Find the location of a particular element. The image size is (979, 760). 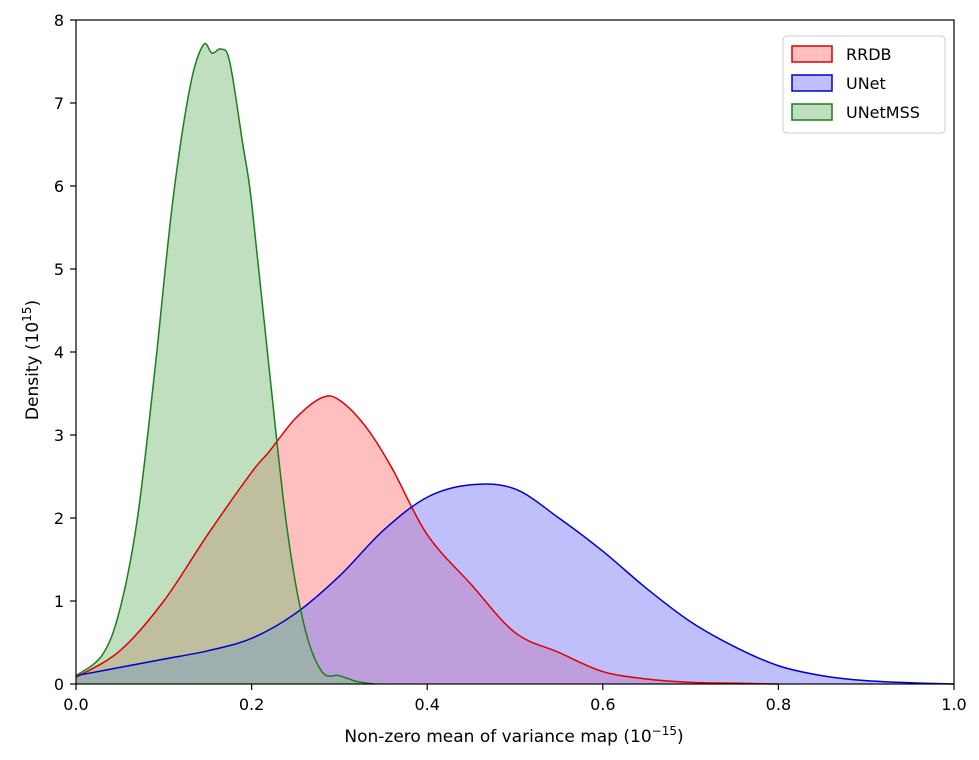

x-tick-label: 0.2 is located at coordinates (251, 704).